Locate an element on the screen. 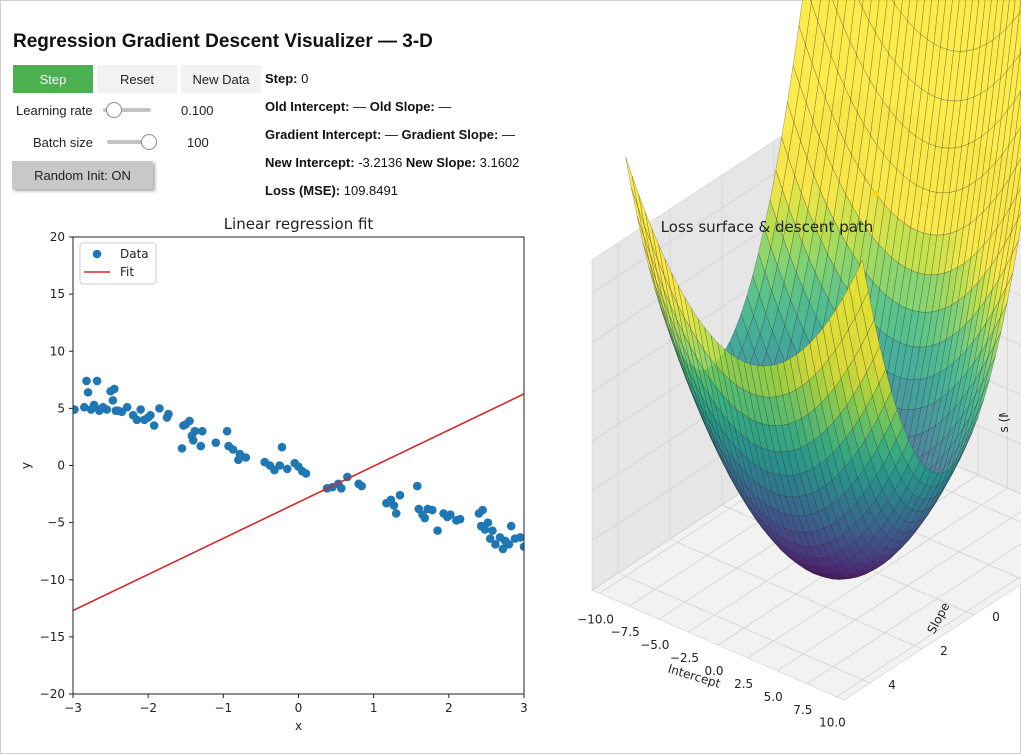 This screenshot has width=1021, height=754. slope-tick-label: 0 is located at coordinates (996, 617).